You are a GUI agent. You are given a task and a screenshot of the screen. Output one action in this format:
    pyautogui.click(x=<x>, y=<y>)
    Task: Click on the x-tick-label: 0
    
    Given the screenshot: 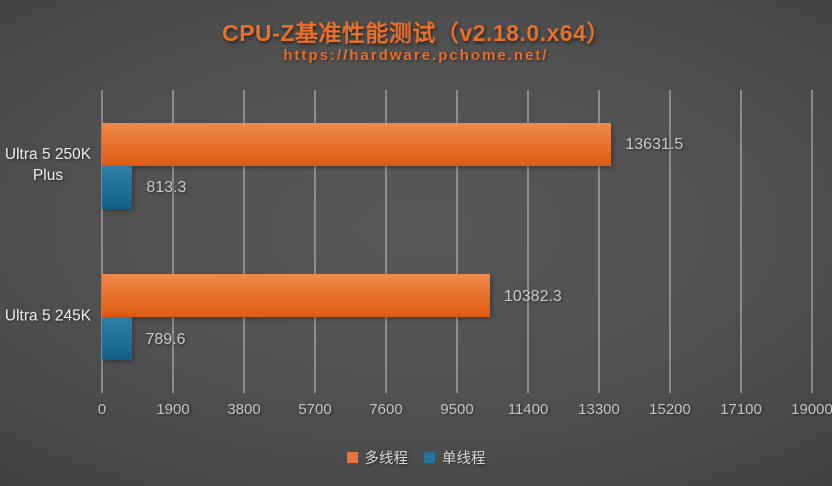 What is the action you would take?
    pyautogui.click(x=102, y=409)
    